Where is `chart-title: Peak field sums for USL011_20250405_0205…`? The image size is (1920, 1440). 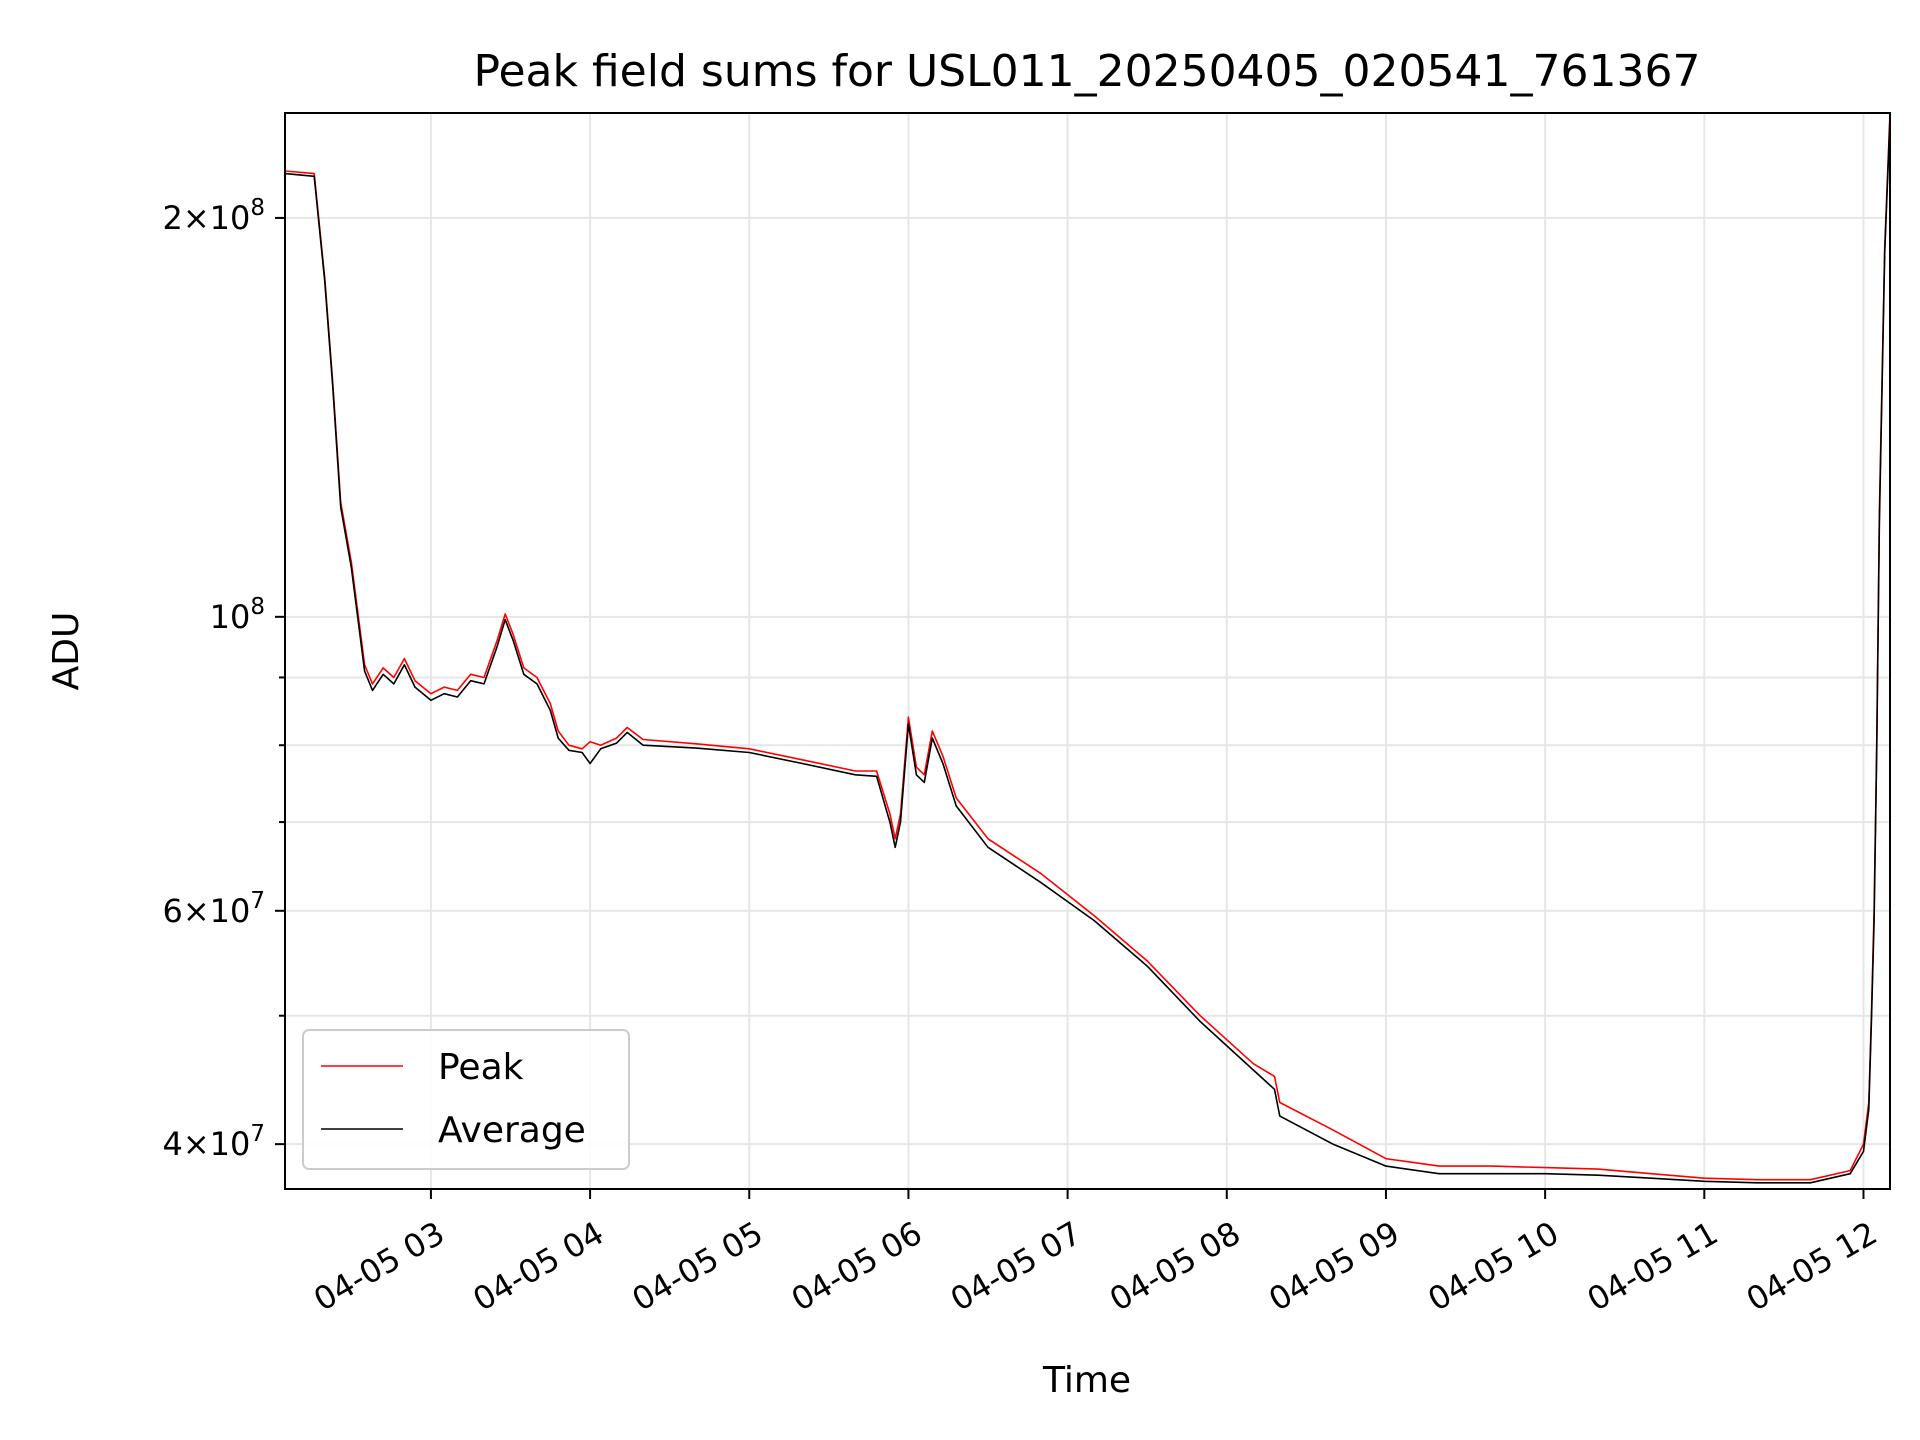
chart-title: Peak field sums for USL011_20250405_0205… is located at coordinates (1087, 71).